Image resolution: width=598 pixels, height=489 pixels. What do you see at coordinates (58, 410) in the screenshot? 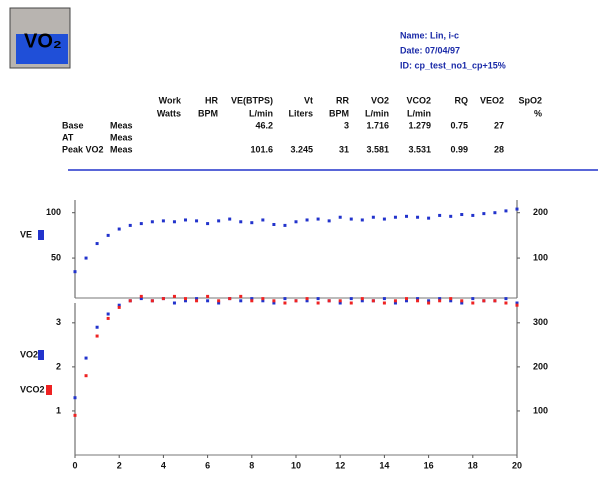
I see `y-tick-label: 1` at bounding box center [58, 410].